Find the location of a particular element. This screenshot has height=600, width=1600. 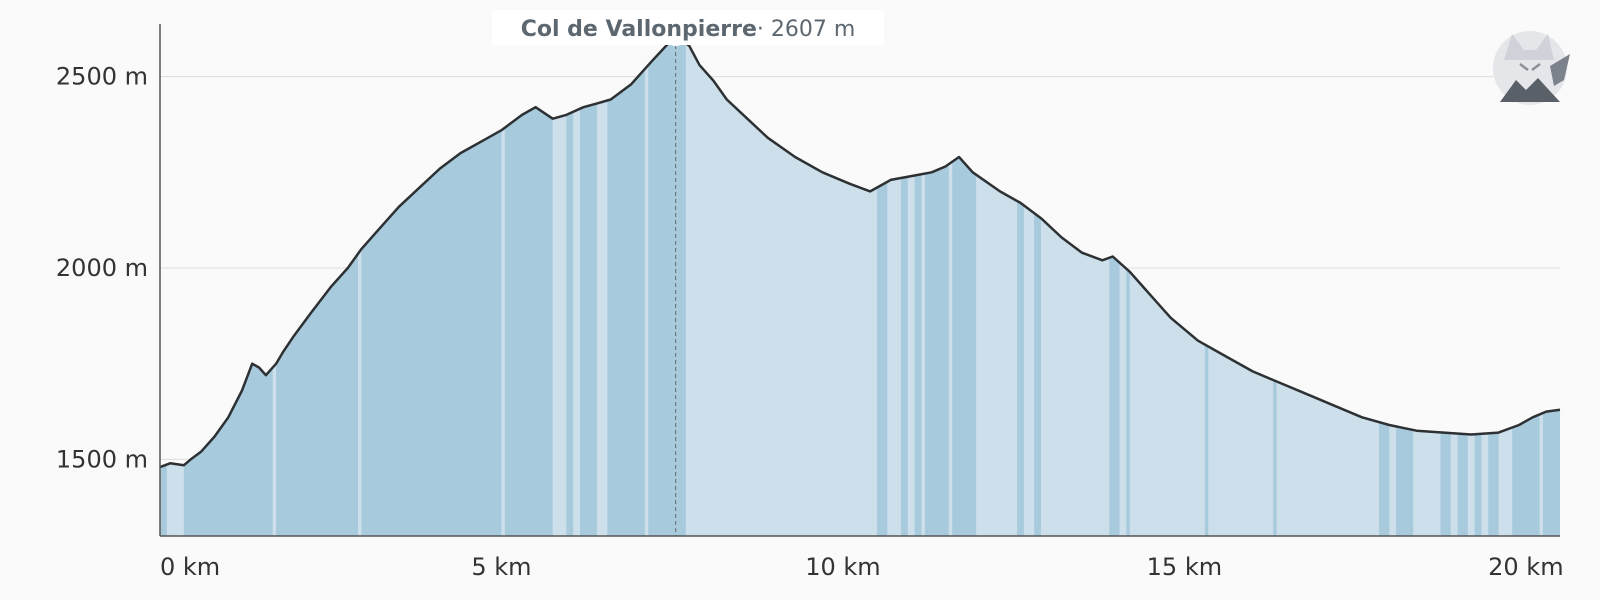

y-tick-label: 1500 m is located at coordinates (102, 459).